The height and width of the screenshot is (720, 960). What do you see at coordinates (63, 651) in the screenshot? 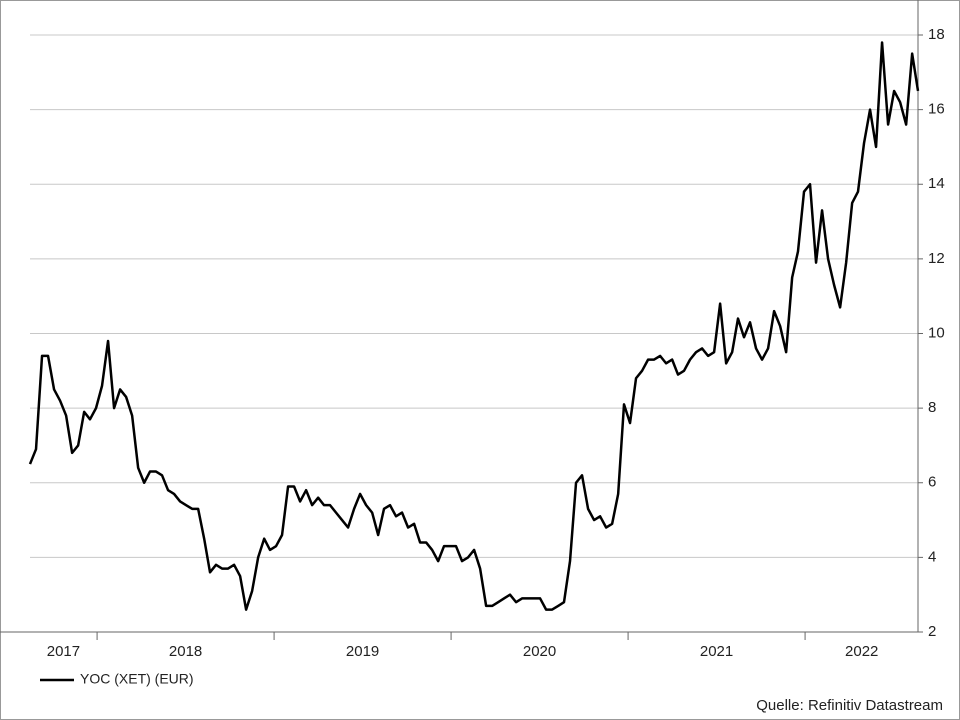
I see `x-tick-label: 2017` at bounding box center [63, 651].